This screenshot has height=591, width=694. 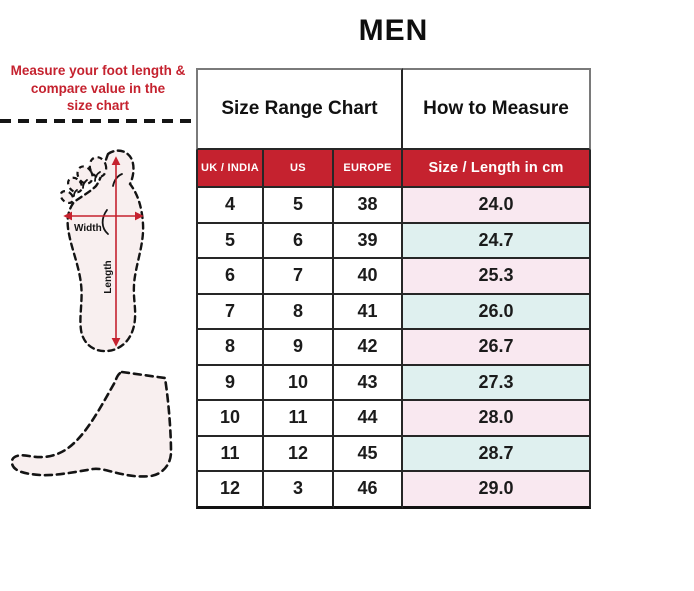 I want to click on table-row: 6 7 40 25.3, so click(x=393, y=277).